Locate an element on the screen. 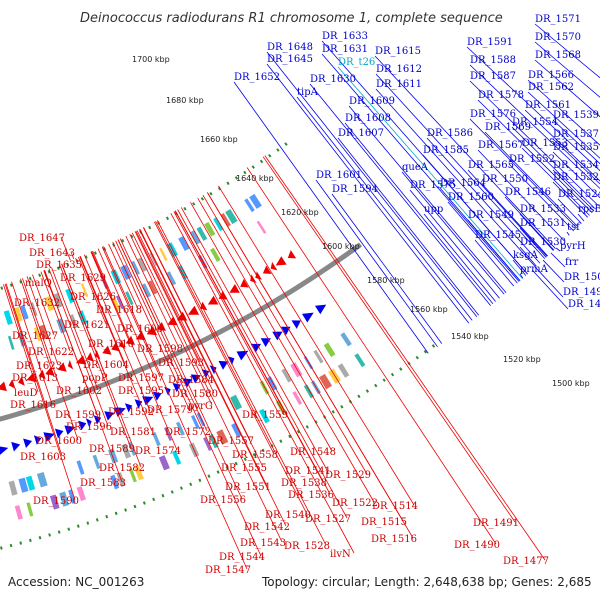 This screenshot has width=600, height=600. gene-label-reverse: DR_1551 is located at coordinates (248, 487).